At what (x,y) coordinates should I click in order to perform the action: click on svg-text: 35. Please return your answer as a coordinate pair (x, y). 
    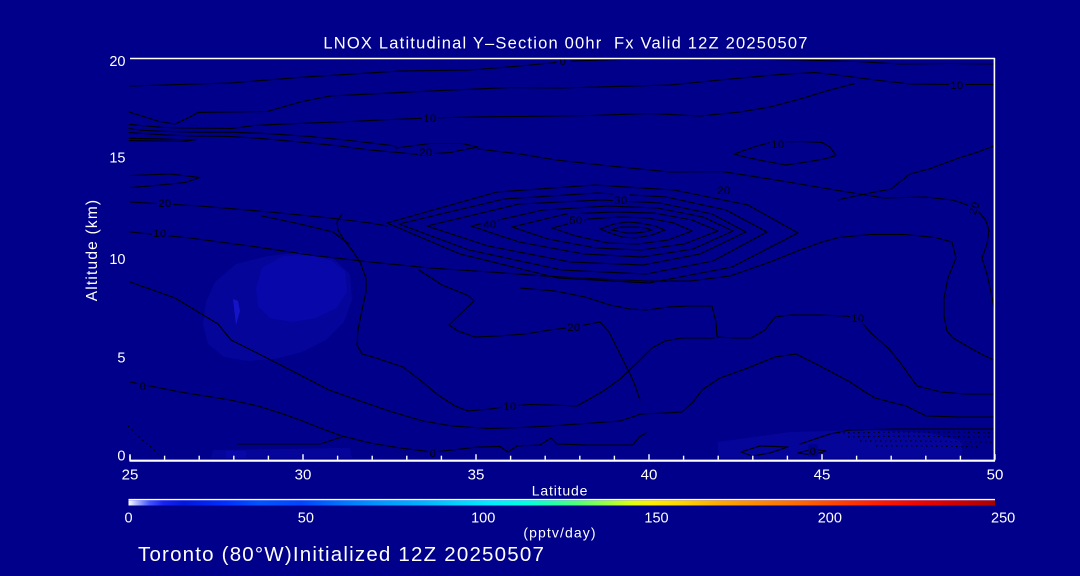
    Looking at the image, I should click on (476, 475).